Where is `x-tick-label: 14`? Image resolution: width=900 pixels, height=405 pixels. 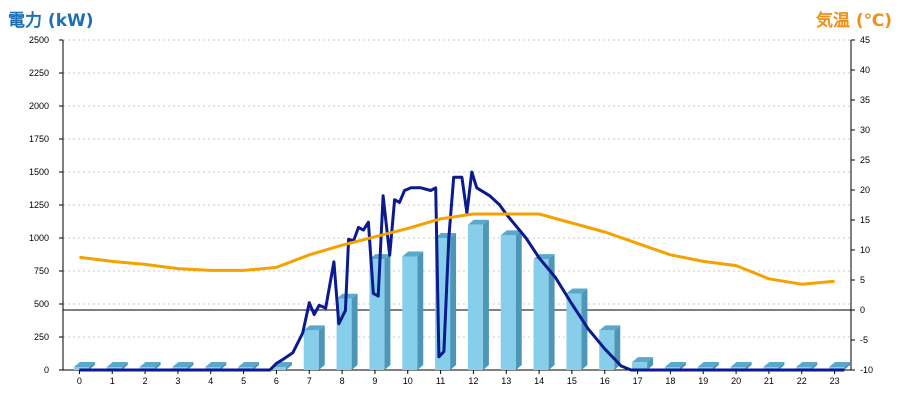 x-tick-label: 14 is located at coordinates (539, 381).